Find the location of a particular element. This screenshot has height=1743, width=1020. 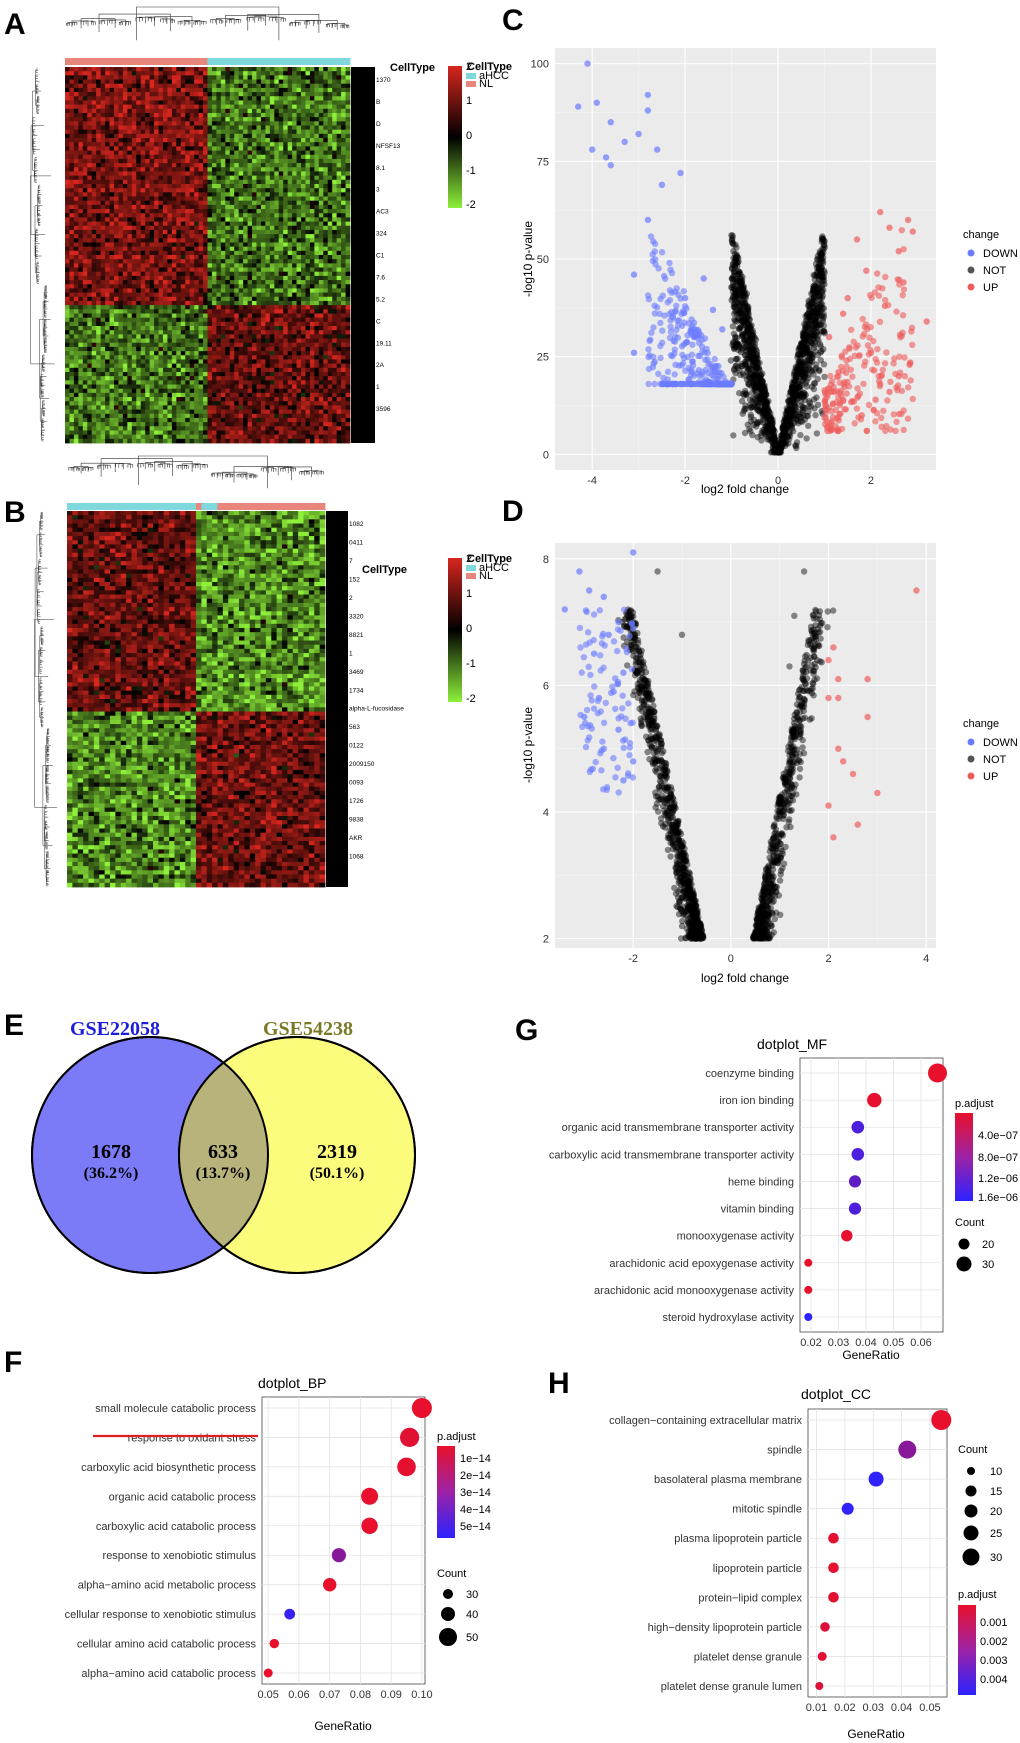

heatA-celltype-cell is located at coordinates (326, 61).